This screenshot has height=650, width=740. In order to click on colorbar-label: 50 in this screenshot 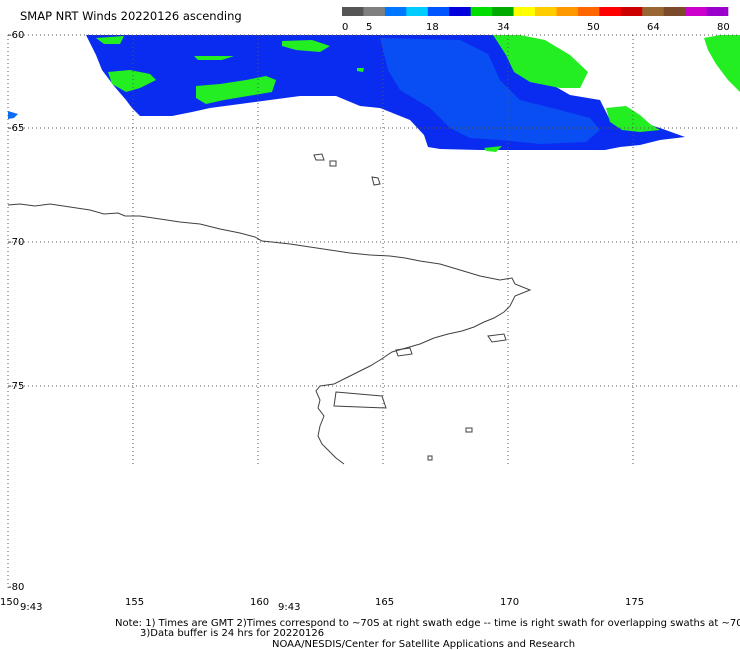, I will do `click(593, 27)`.